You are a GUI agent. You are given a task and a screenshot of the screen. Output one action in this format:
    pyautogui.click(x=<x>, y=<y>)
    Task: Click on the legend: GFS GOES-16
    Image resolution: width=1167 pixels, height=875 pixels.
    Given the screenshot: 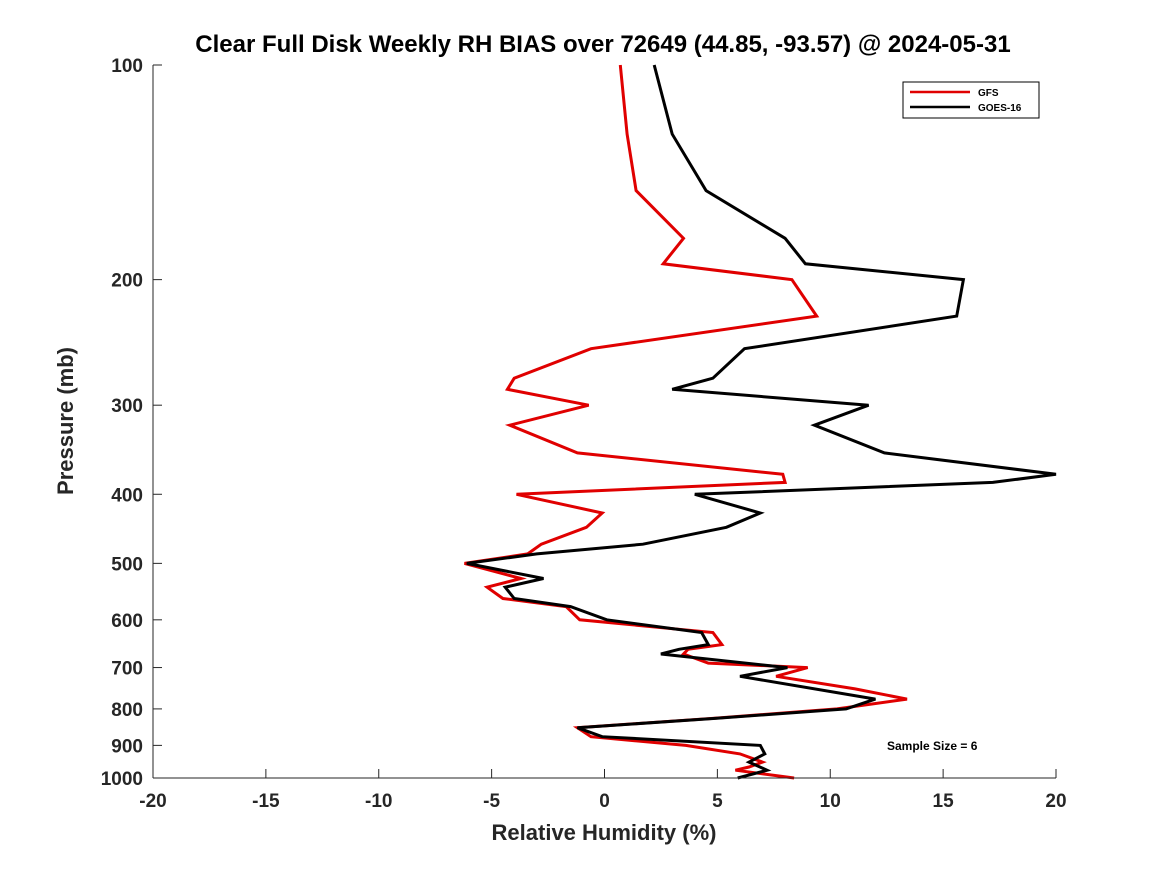 What is the action you would take?
    pyautogui.click(x=971, y=100)
    